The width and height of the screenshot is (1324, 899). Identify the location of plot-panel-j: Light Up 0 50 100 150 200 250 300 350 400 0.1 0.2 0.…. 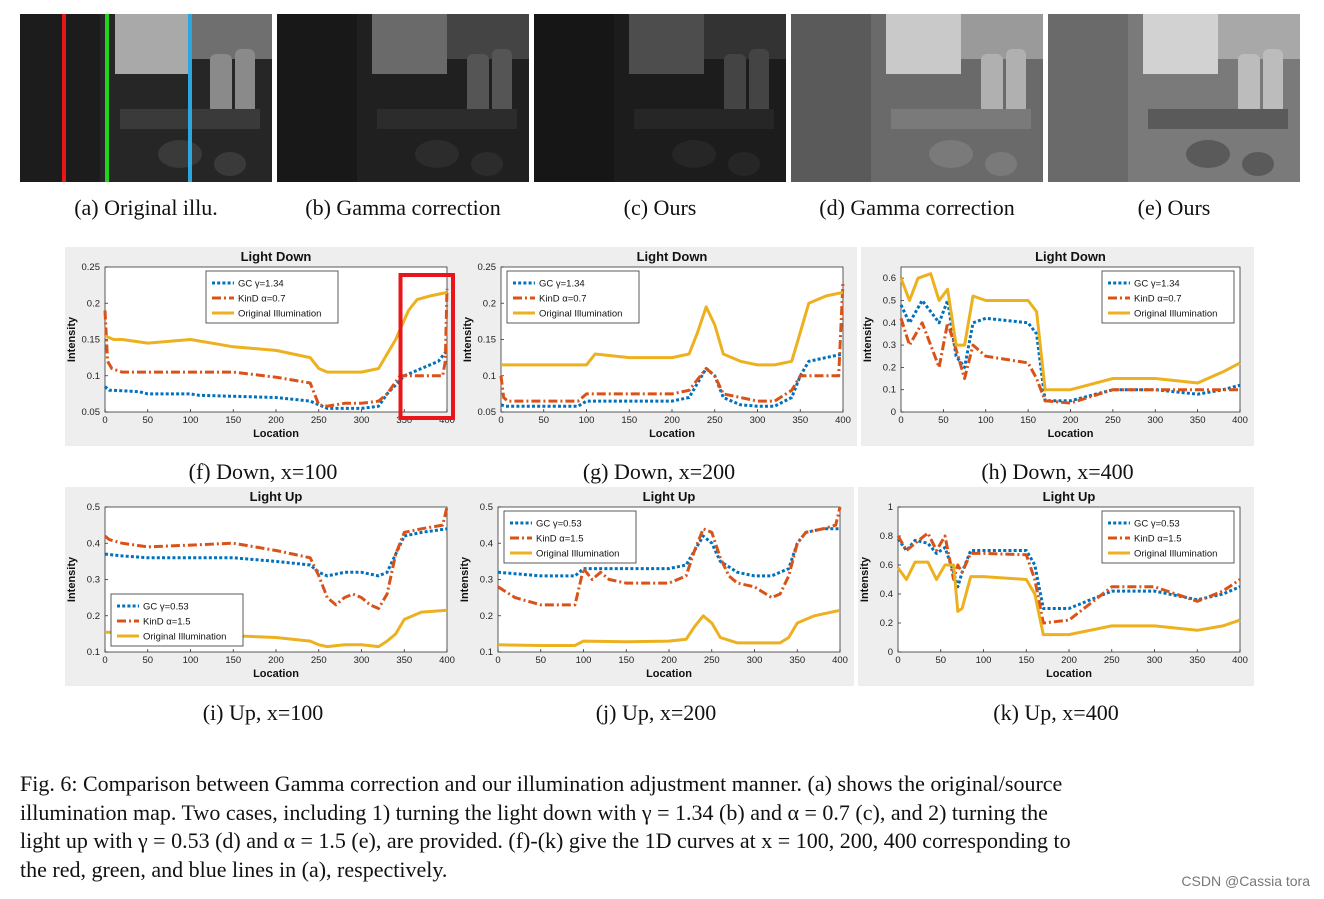
(656, 586).